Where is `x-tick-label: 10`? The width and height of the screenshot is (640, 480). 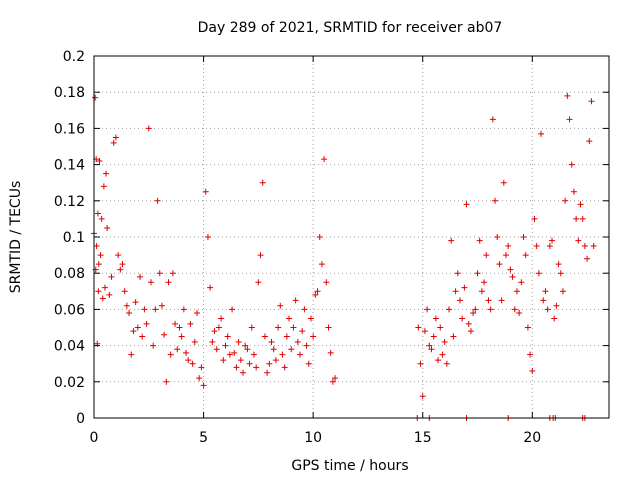
x-tick-label: 10 is located at coordinates (313, 438).